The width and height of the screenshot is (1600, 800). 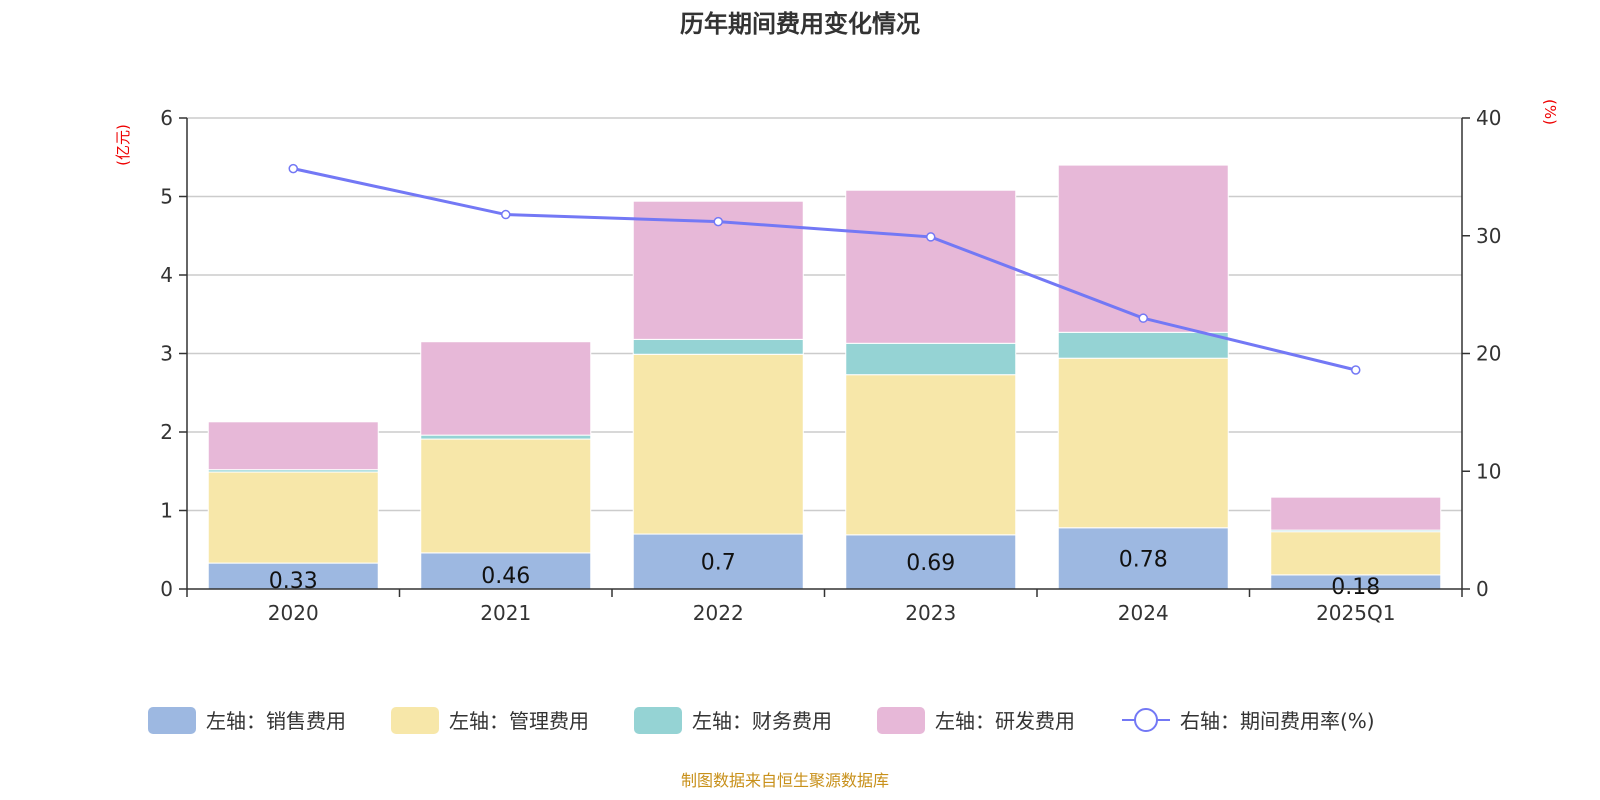 What do you see at coordinates (1482, 589) in the screenshot?
I see `right-tick-label: 0` at bounding box center [1482, 589].